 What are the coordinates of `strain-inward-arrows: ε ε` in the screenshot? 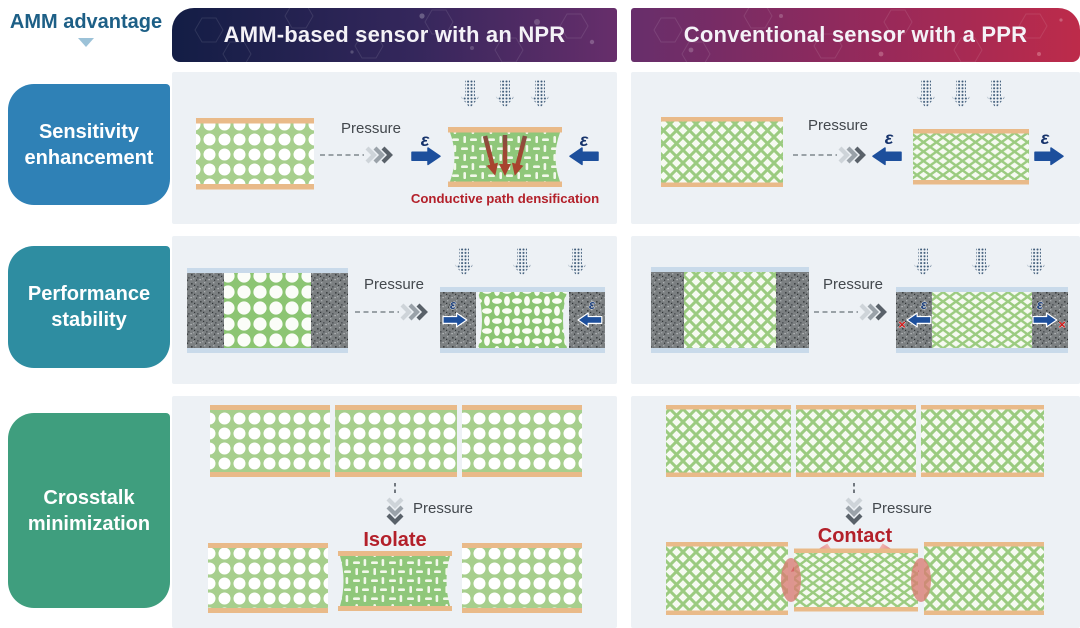 It's located at (505, 148).